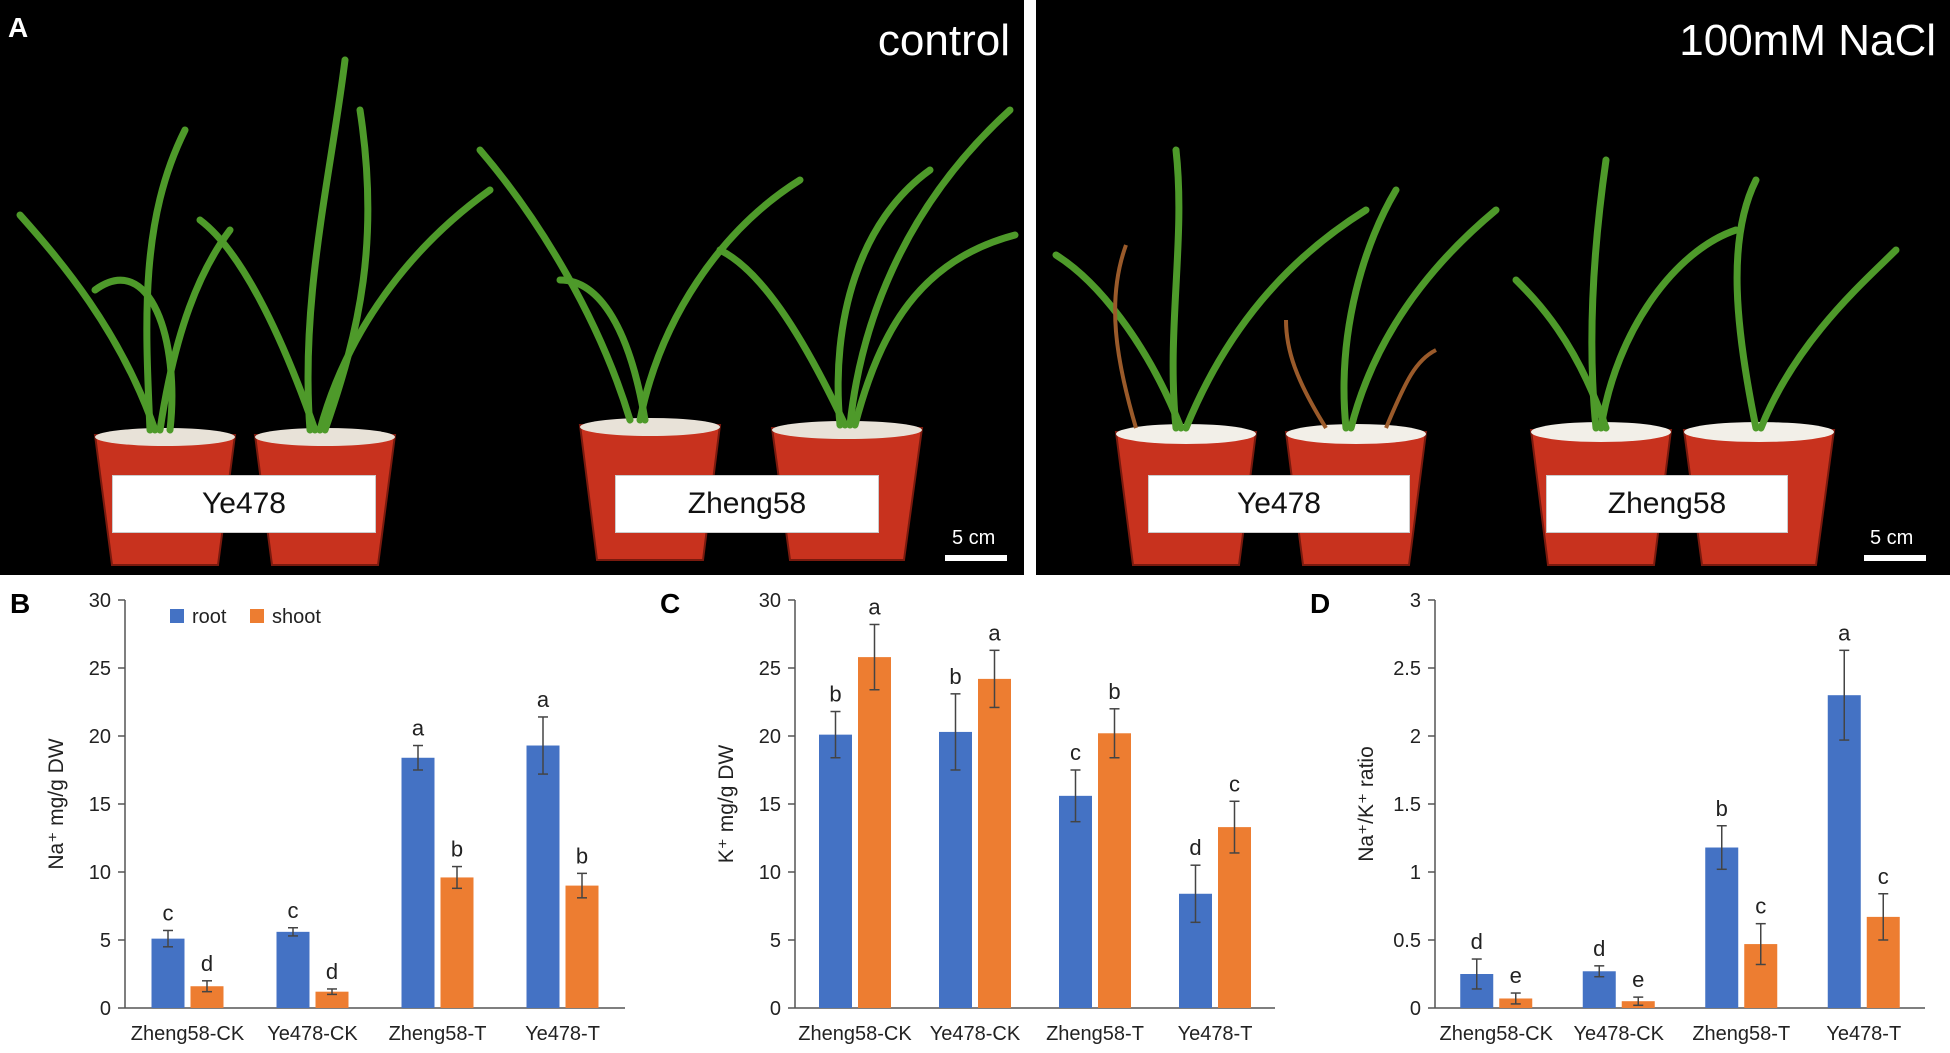 The image size is (1950, 1053). Describe the element at coordinates (1407, 805) in the screenshot. I see `y-tick-label: 1.5` at that location.